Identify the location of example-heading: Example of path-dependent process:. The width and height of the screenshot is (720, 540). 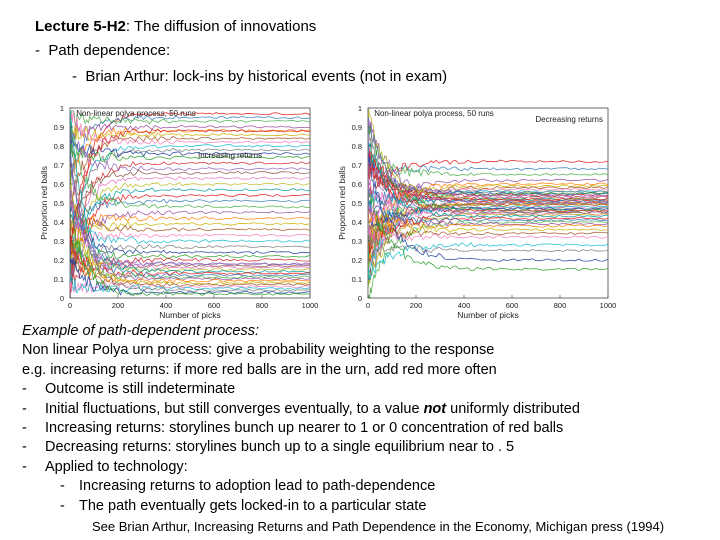
(140, 331).